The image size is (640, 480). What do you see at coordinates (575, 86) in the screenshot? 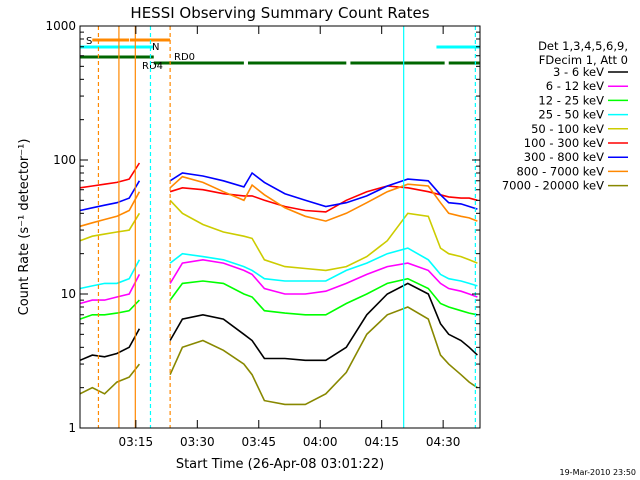
I see `legend-entry: 6 - 12 keV` at bounding box center [575, 86].